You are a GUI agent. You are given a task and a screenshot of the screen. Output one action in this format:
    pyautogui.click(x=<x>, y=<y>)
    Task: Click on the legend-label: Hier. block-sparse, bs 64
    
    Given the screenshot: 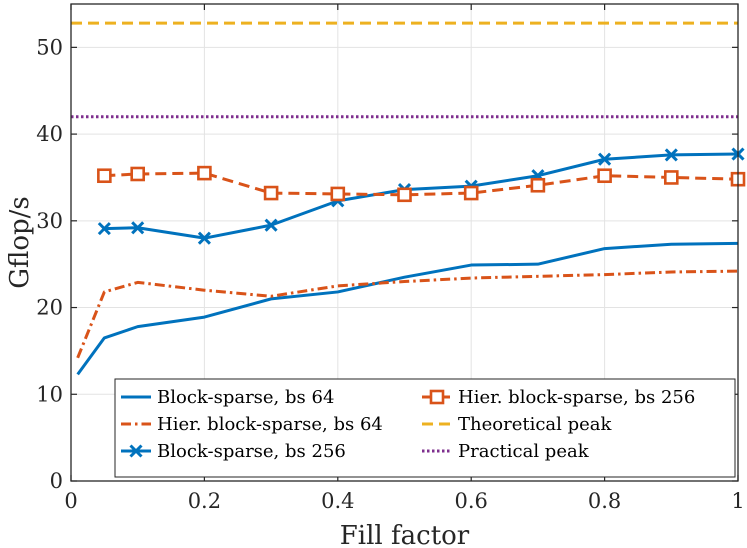 What is the action you would take?
    pyautogui.click(x=270, y=424)
    